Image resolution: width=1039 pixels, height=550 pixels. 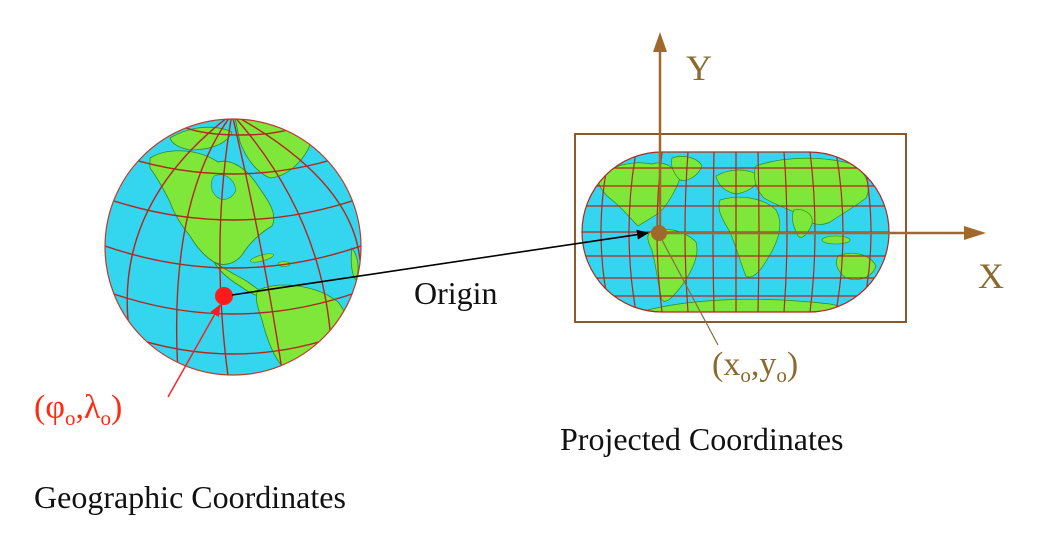 I want to click on projected-point-label: (xo,yo), so click(x=755, y=366).